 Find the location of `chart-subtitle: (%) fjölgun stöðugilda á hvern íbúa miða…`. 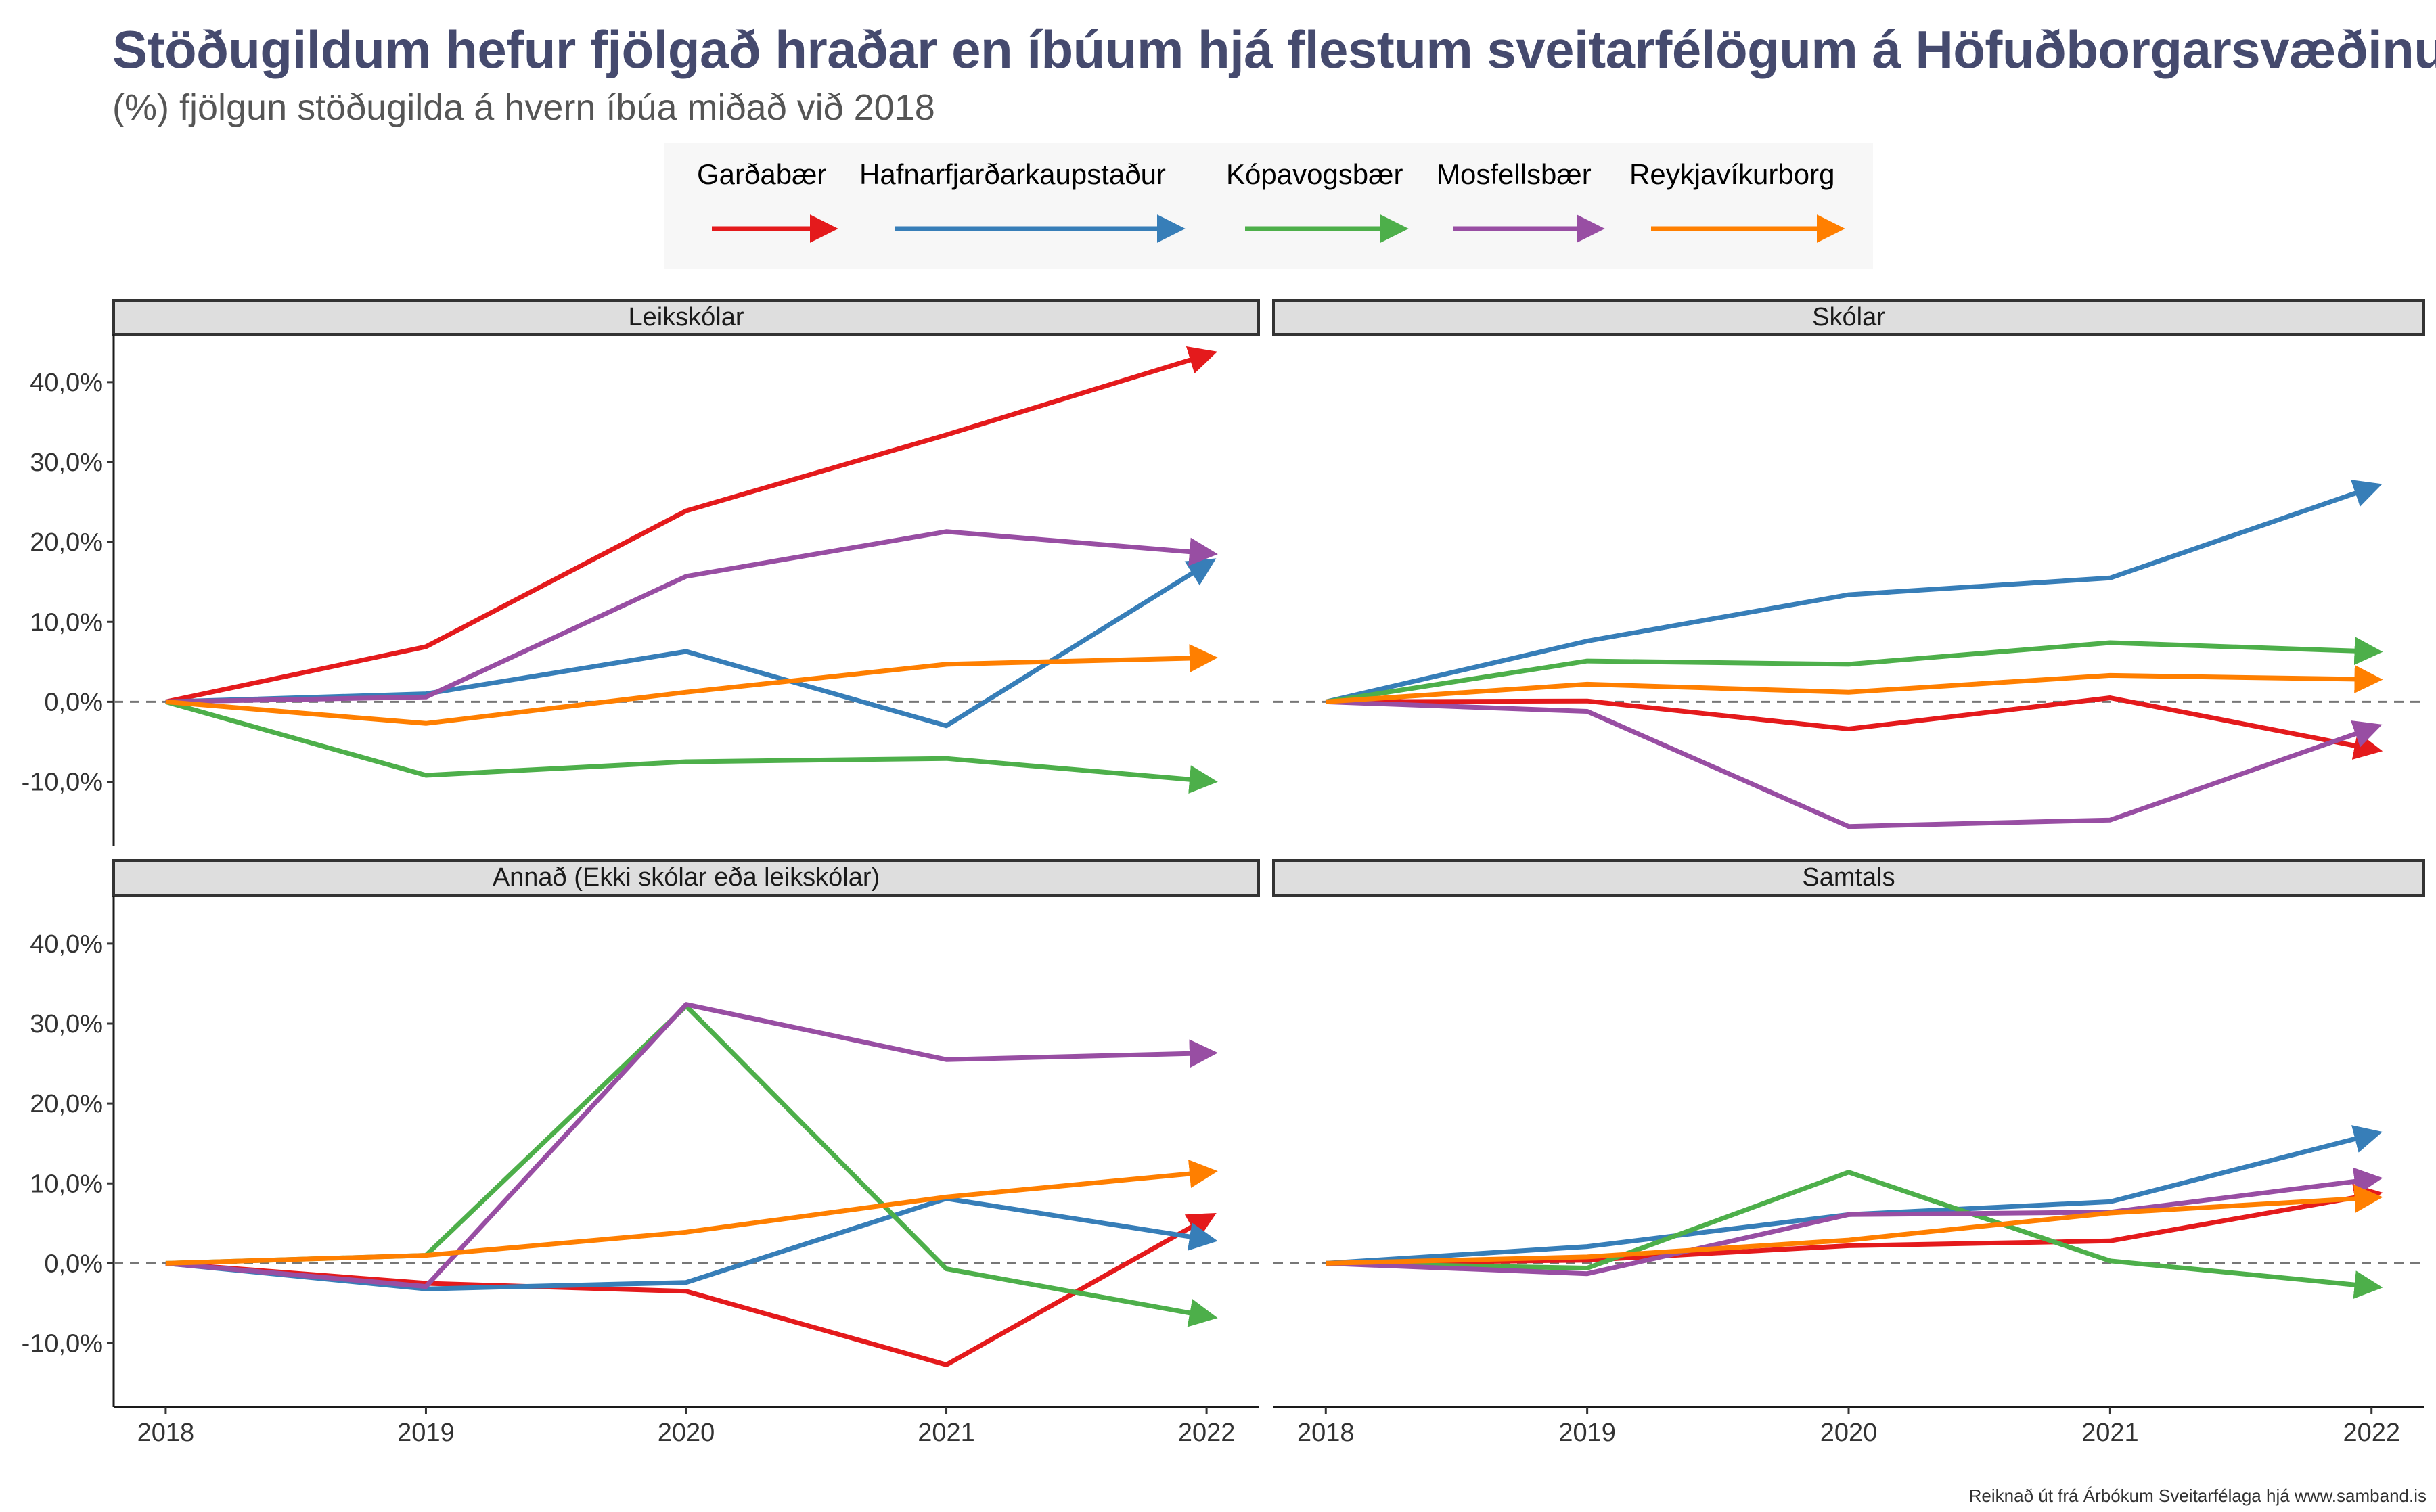

chart-subtitle: (%) fjölgun stöðugilda á hvern íbúa miða… is located at coordinates (523, 108).